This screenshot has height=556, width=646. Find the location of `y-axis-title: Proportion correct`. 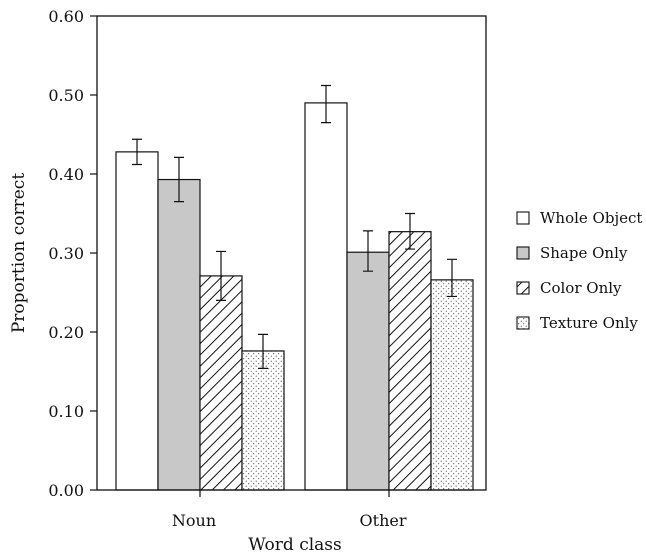

y-axis-title: Proportion correct is located at coordinates (19, 253).